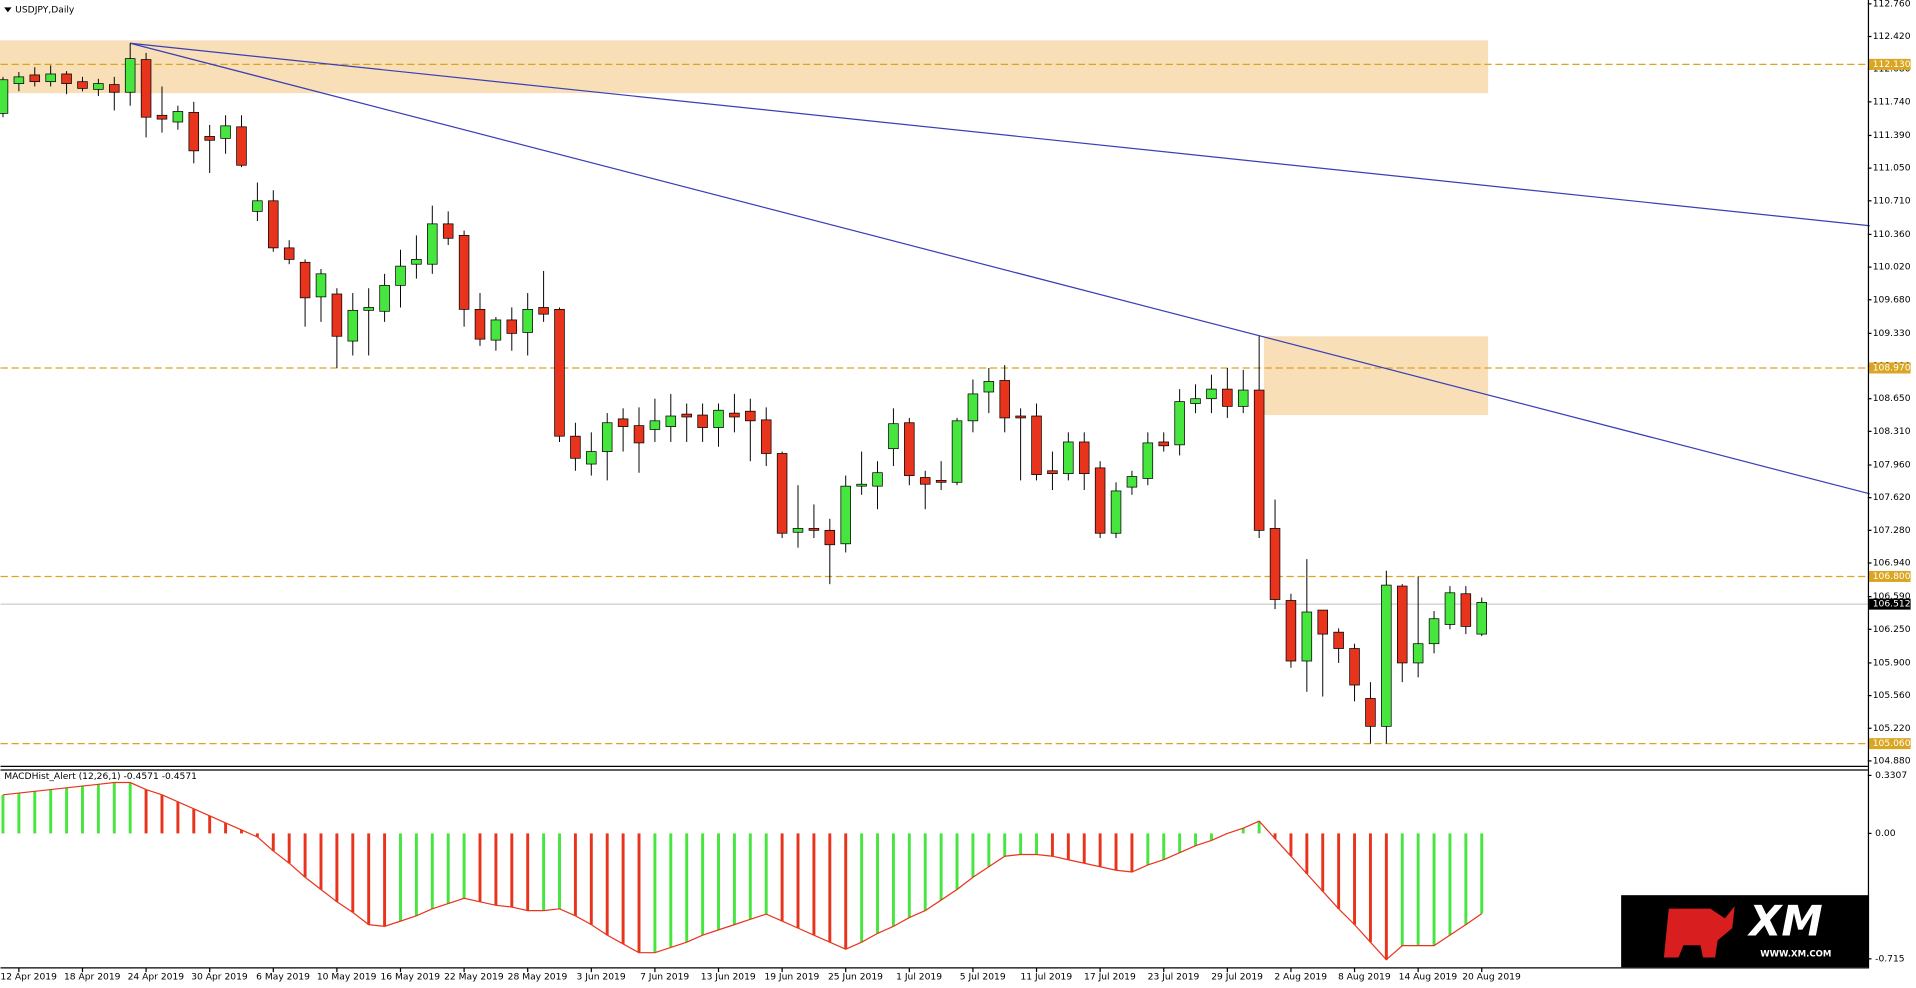  What do you see at coordinates (1892, 169) in the screenshot?
I see `y-tick-label: 111.050` at bounding box center [1892, 169].